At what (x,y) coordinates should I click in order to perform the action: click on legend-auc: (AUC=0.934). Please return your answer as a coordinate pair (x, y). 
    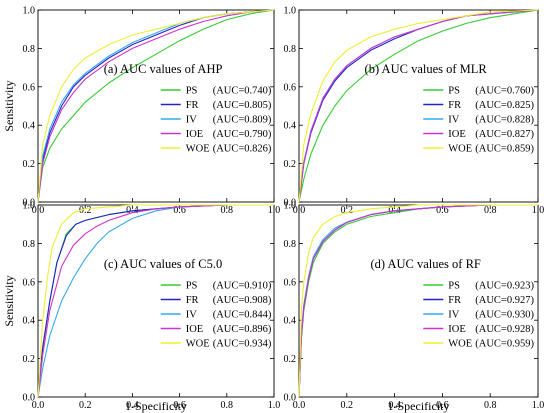
    Looking at the image, I should click on (242, 344).